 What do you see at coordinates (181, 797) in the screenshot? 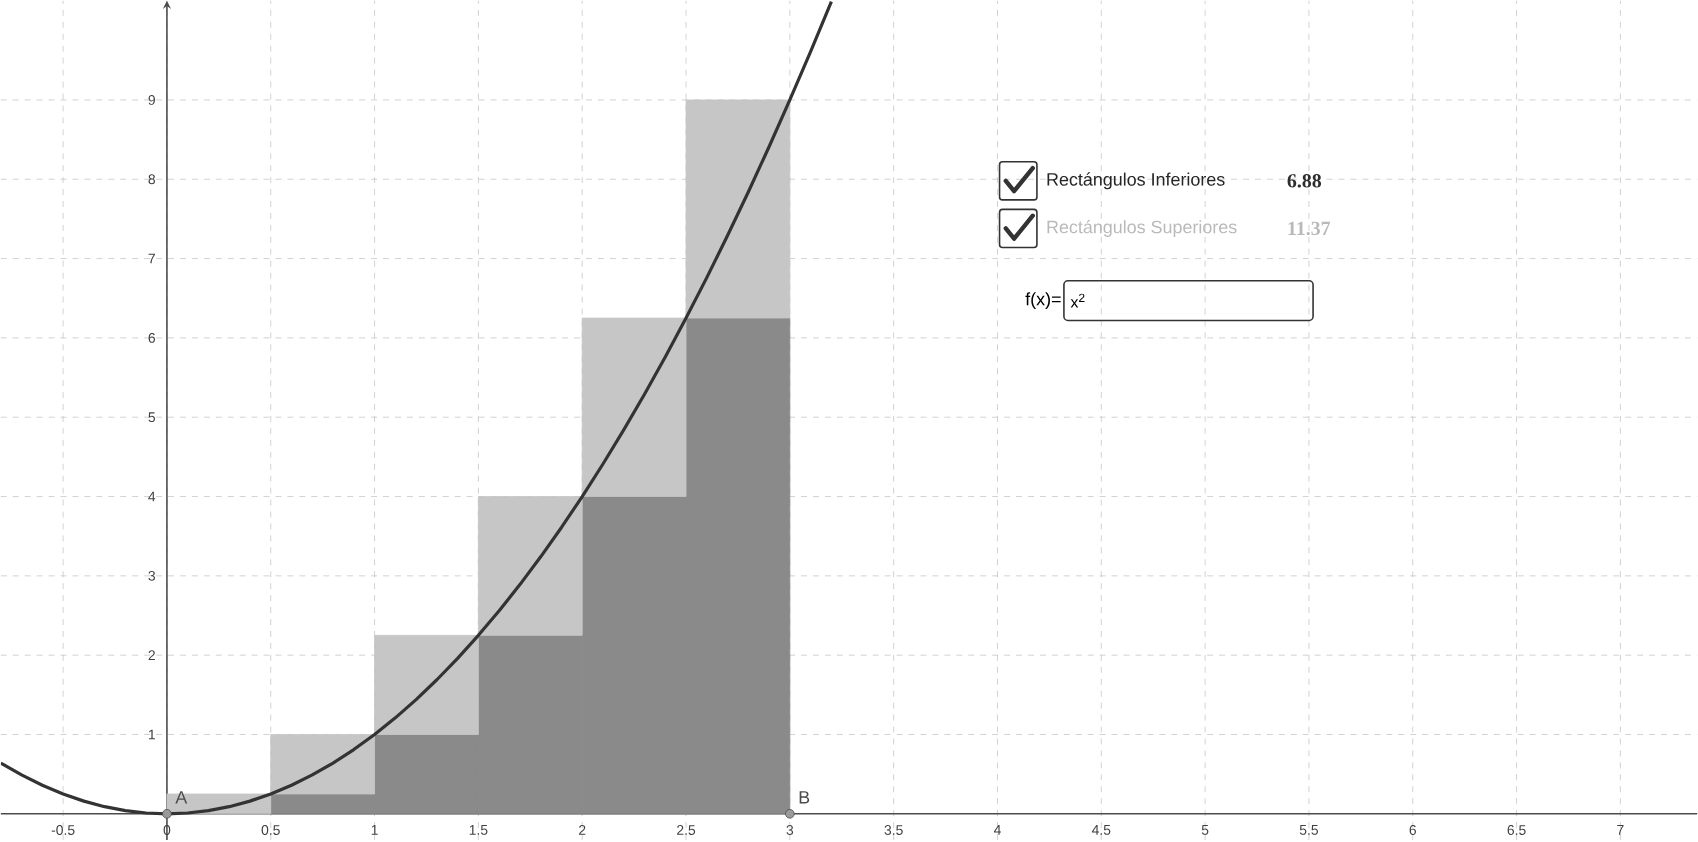
I see `annotation: A` at bounding box center [181, 797].